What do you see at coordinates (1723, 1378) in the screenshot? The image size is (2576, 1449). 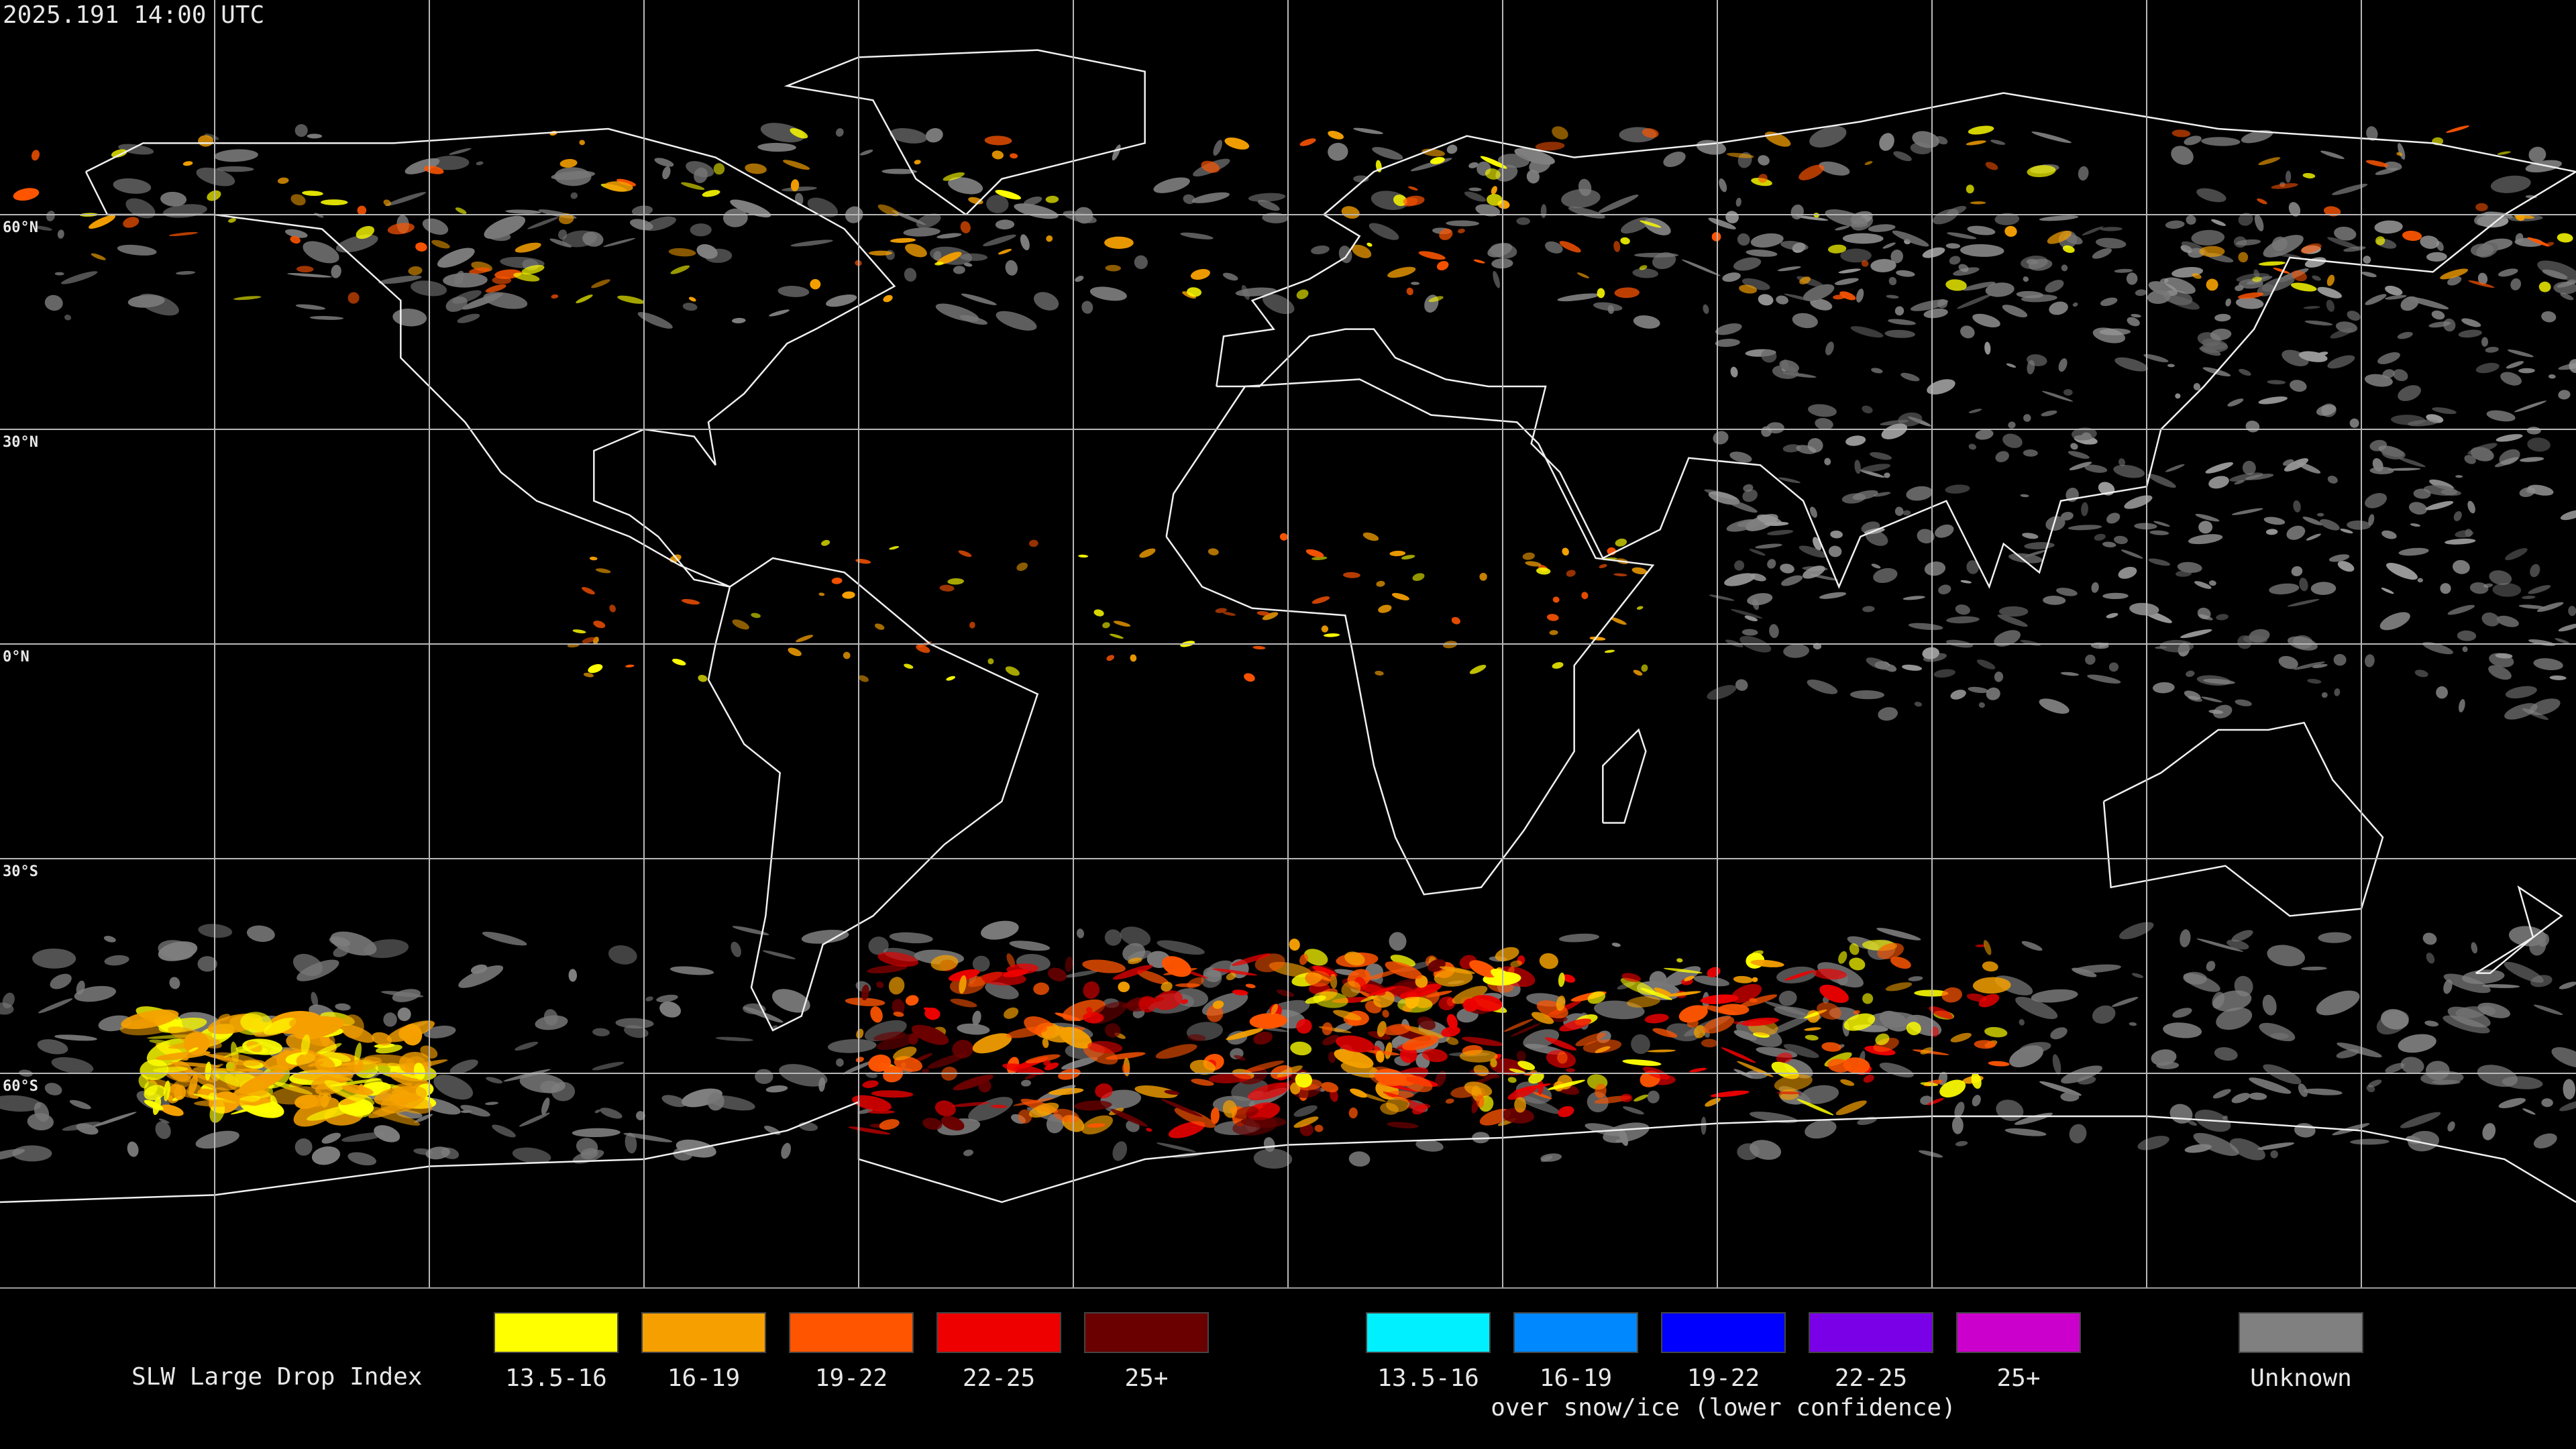 I see `legend-label: 19-22` at bounding box center [1723, 1378].